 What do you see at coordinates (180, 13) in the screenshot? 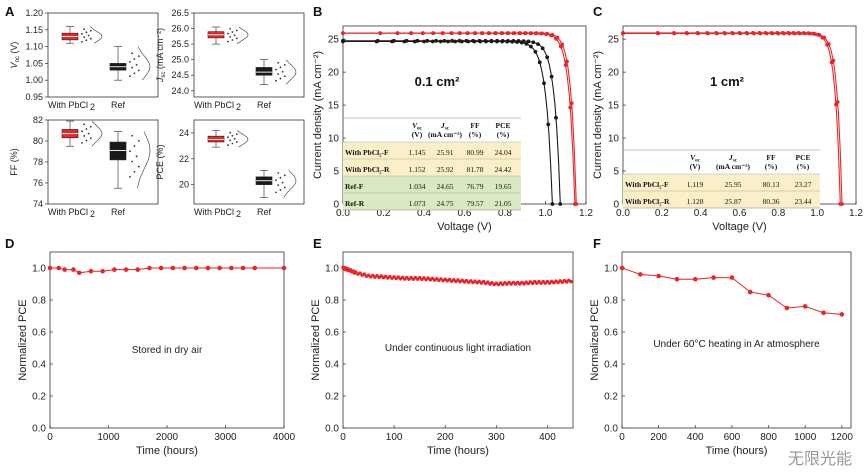
I see `y-tick-label-a2: 26.5` at bounding box center [180, 13].